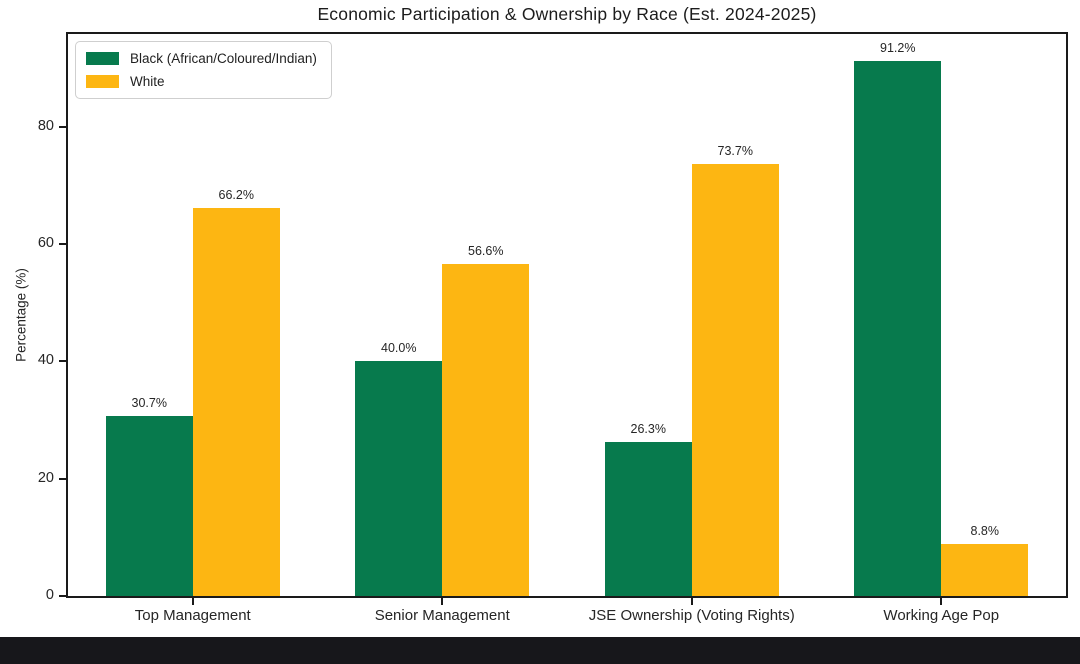 This screenshot has width=1080, height=664. I want to click on legend-label: Black (African/Coloured/Indian), so click(223, 58).